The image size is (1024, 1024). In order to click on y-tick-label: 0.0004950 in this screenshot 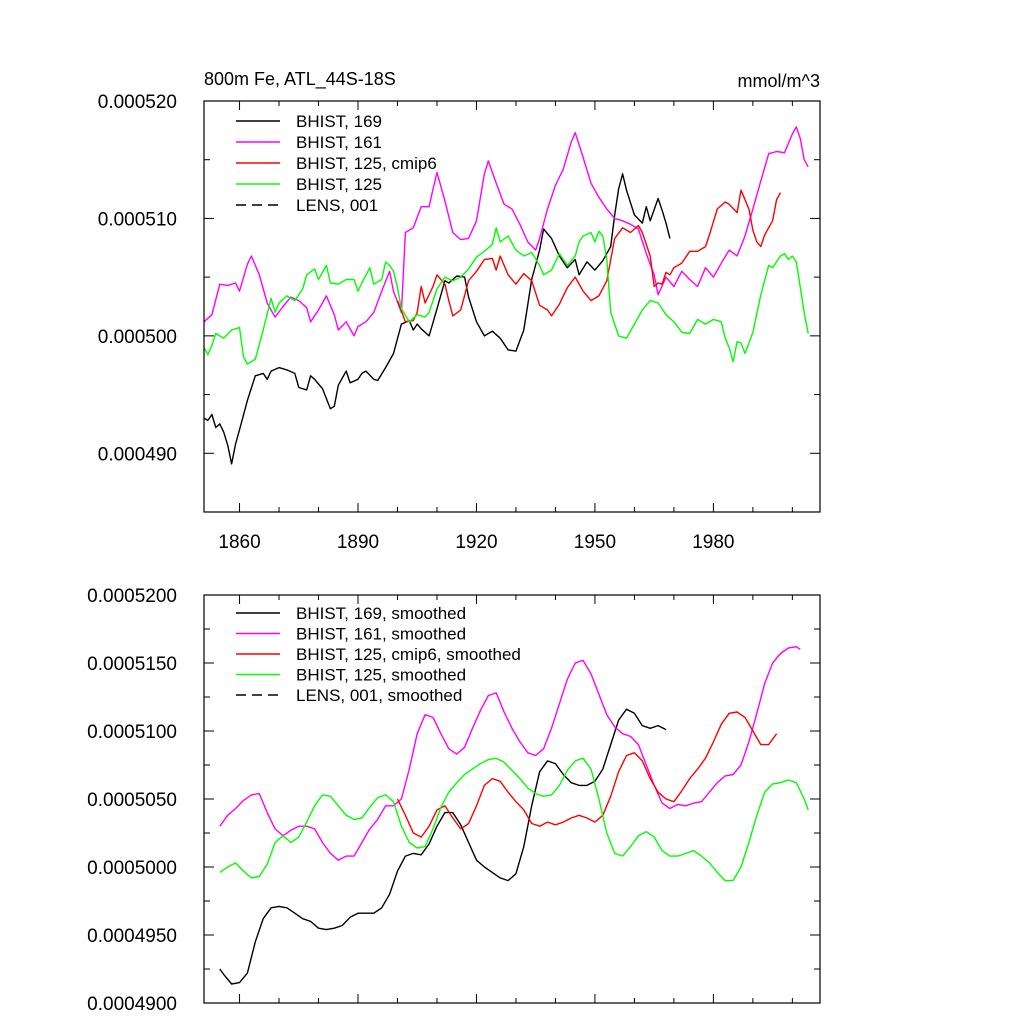, I will do `click(132, 936)`.